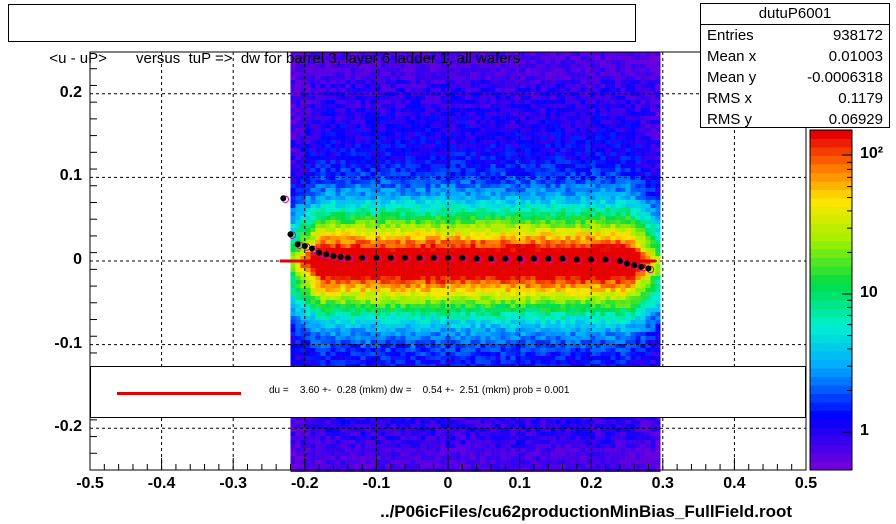  What do you see at coordinates (729, 119) in the screenshot?
I see `stats-label: RMS y` at bounding box center [729, 119].